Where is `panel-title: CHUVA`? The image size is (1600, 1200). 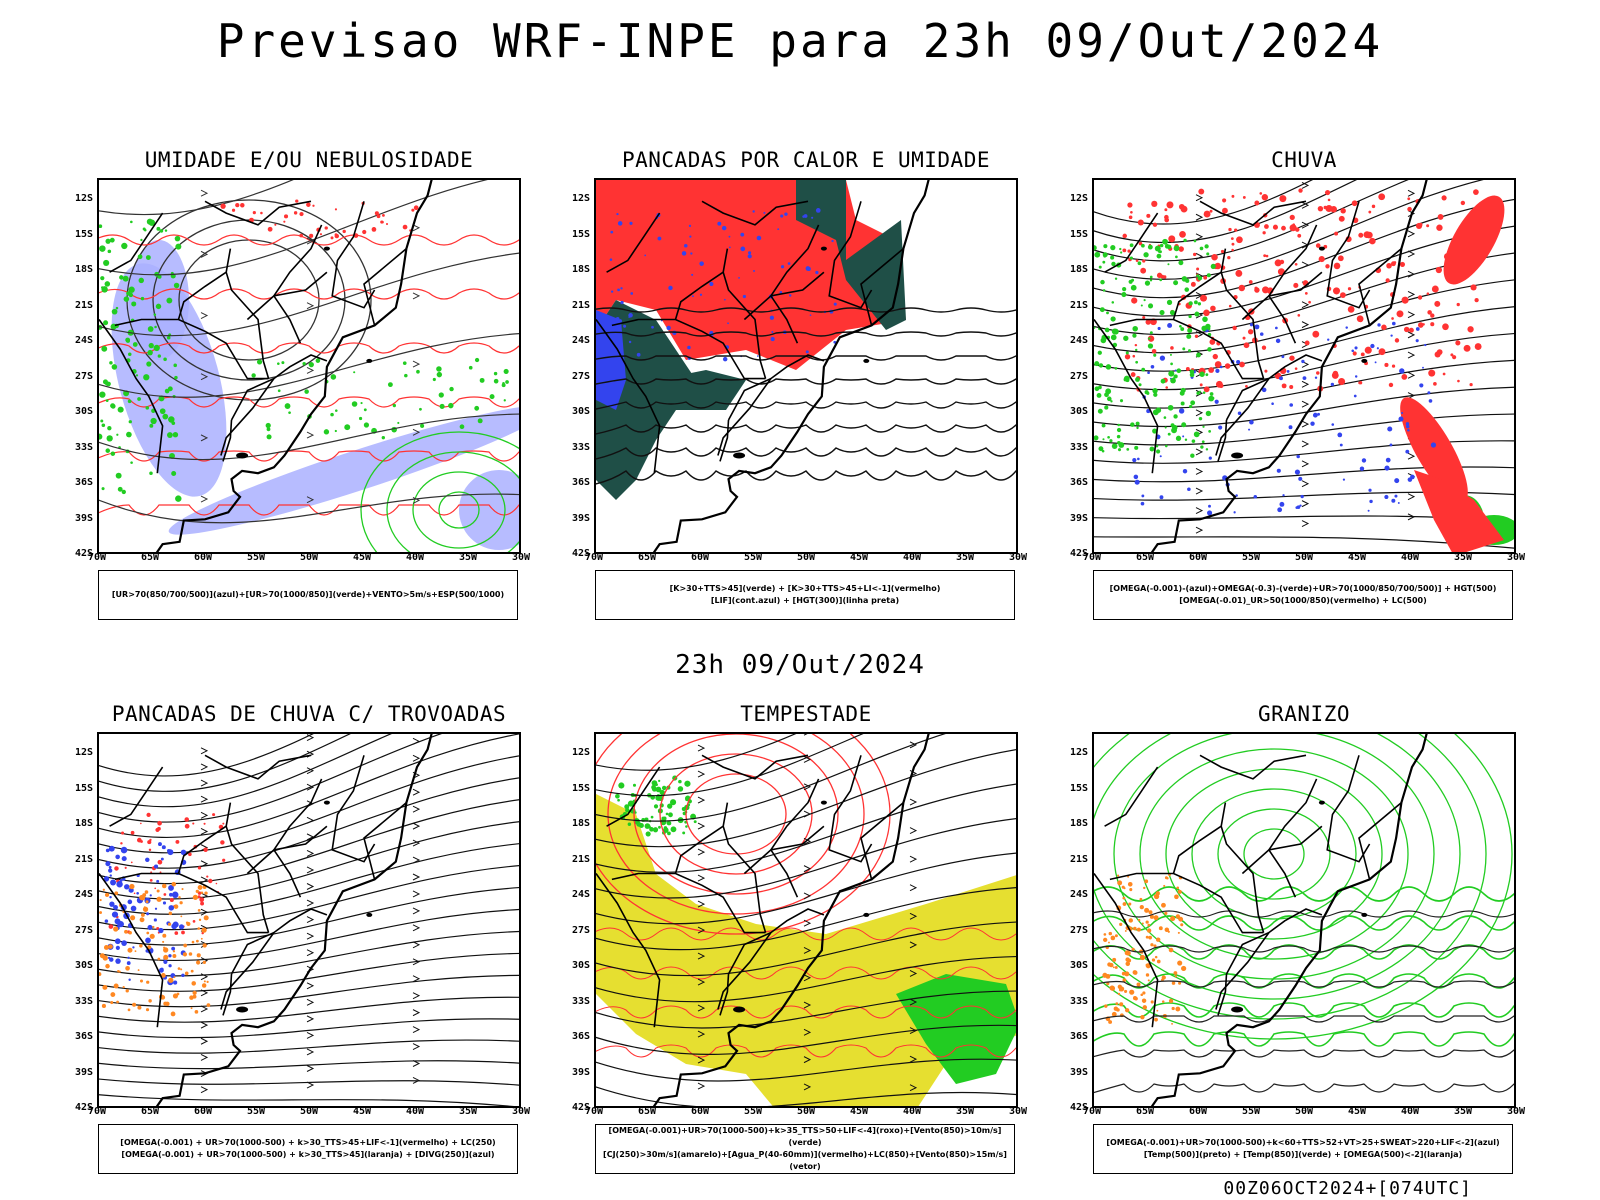
panel-title: CHUVA is located at coordinates (1304, 160).